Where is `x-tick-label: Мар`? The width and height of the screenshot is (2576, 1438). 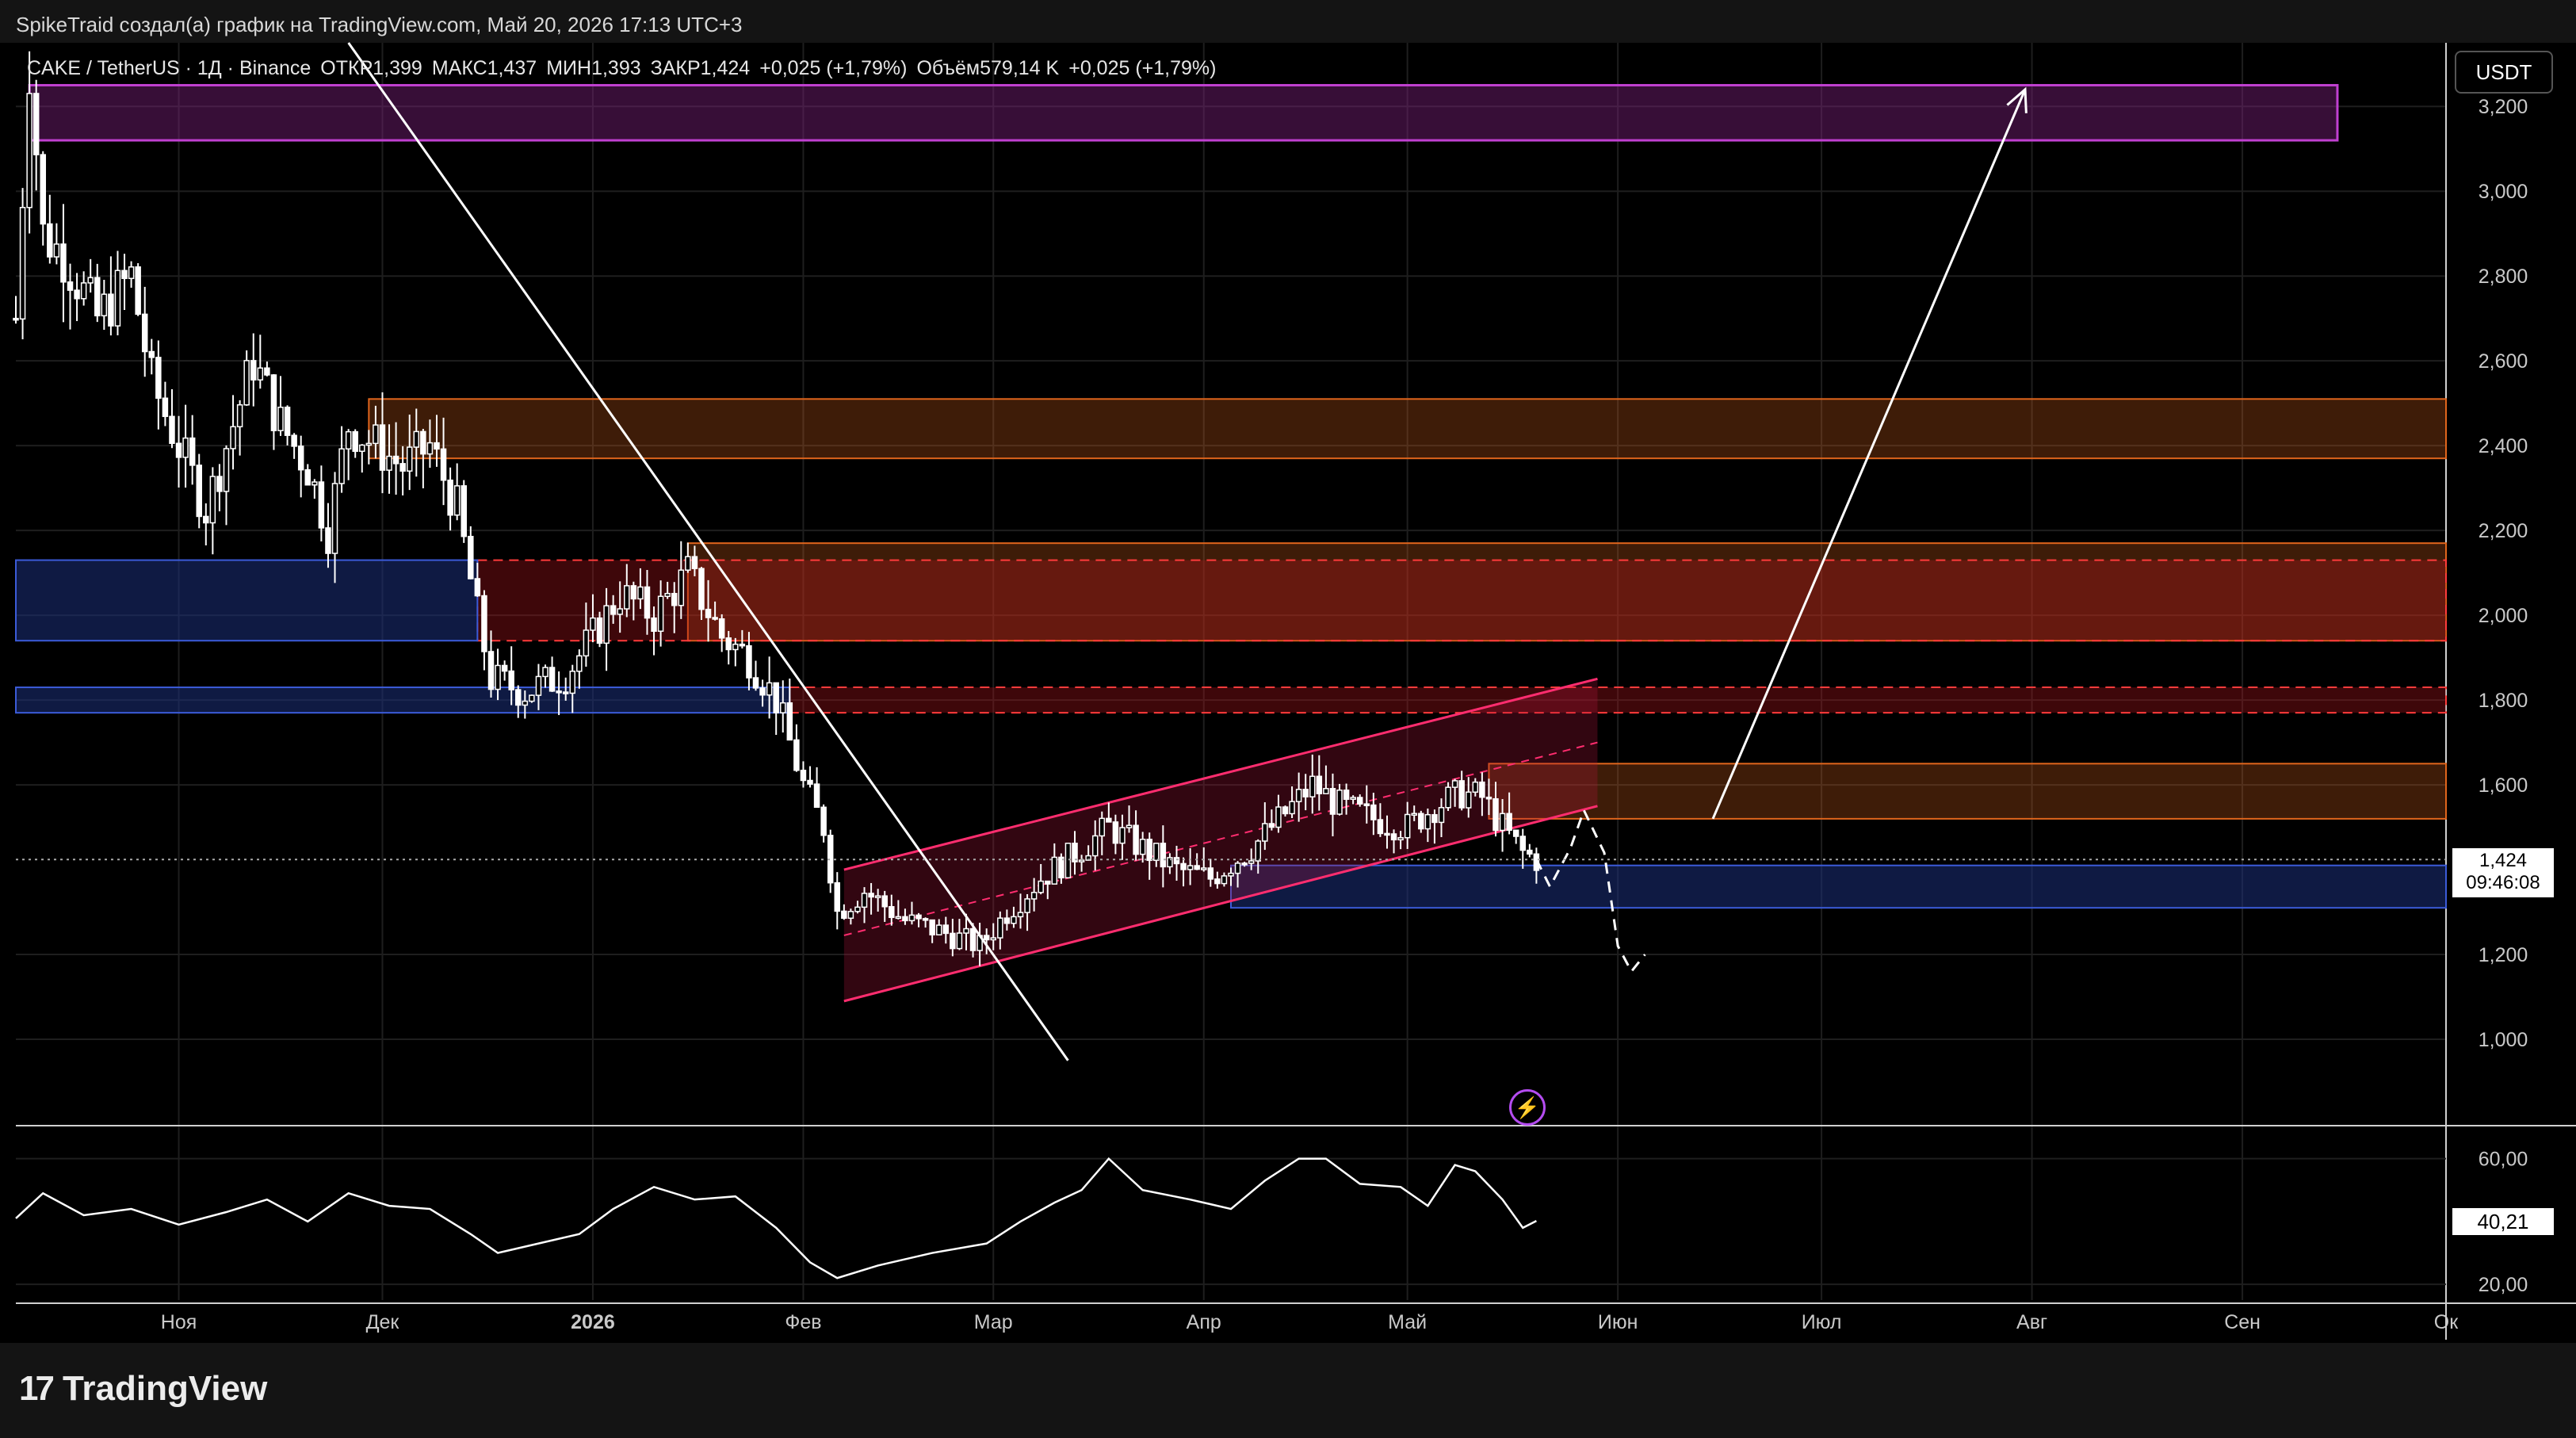 x-tick-label: Мар is located at coordinates (993, 1322).